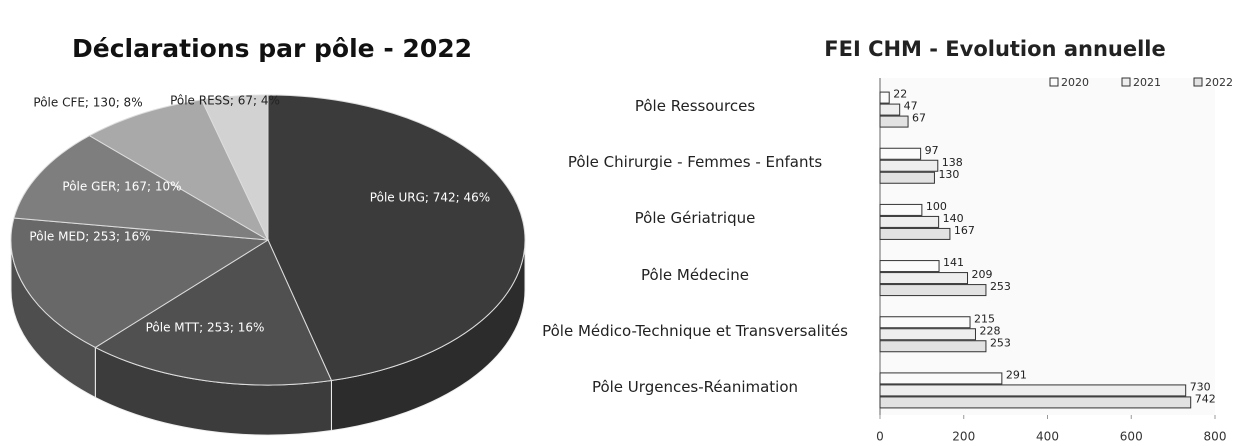 The image size is (1248, 446). Describe the element at coordinates (1219, 82) in the screenshot. I see `legend-label: 2022` at that location.